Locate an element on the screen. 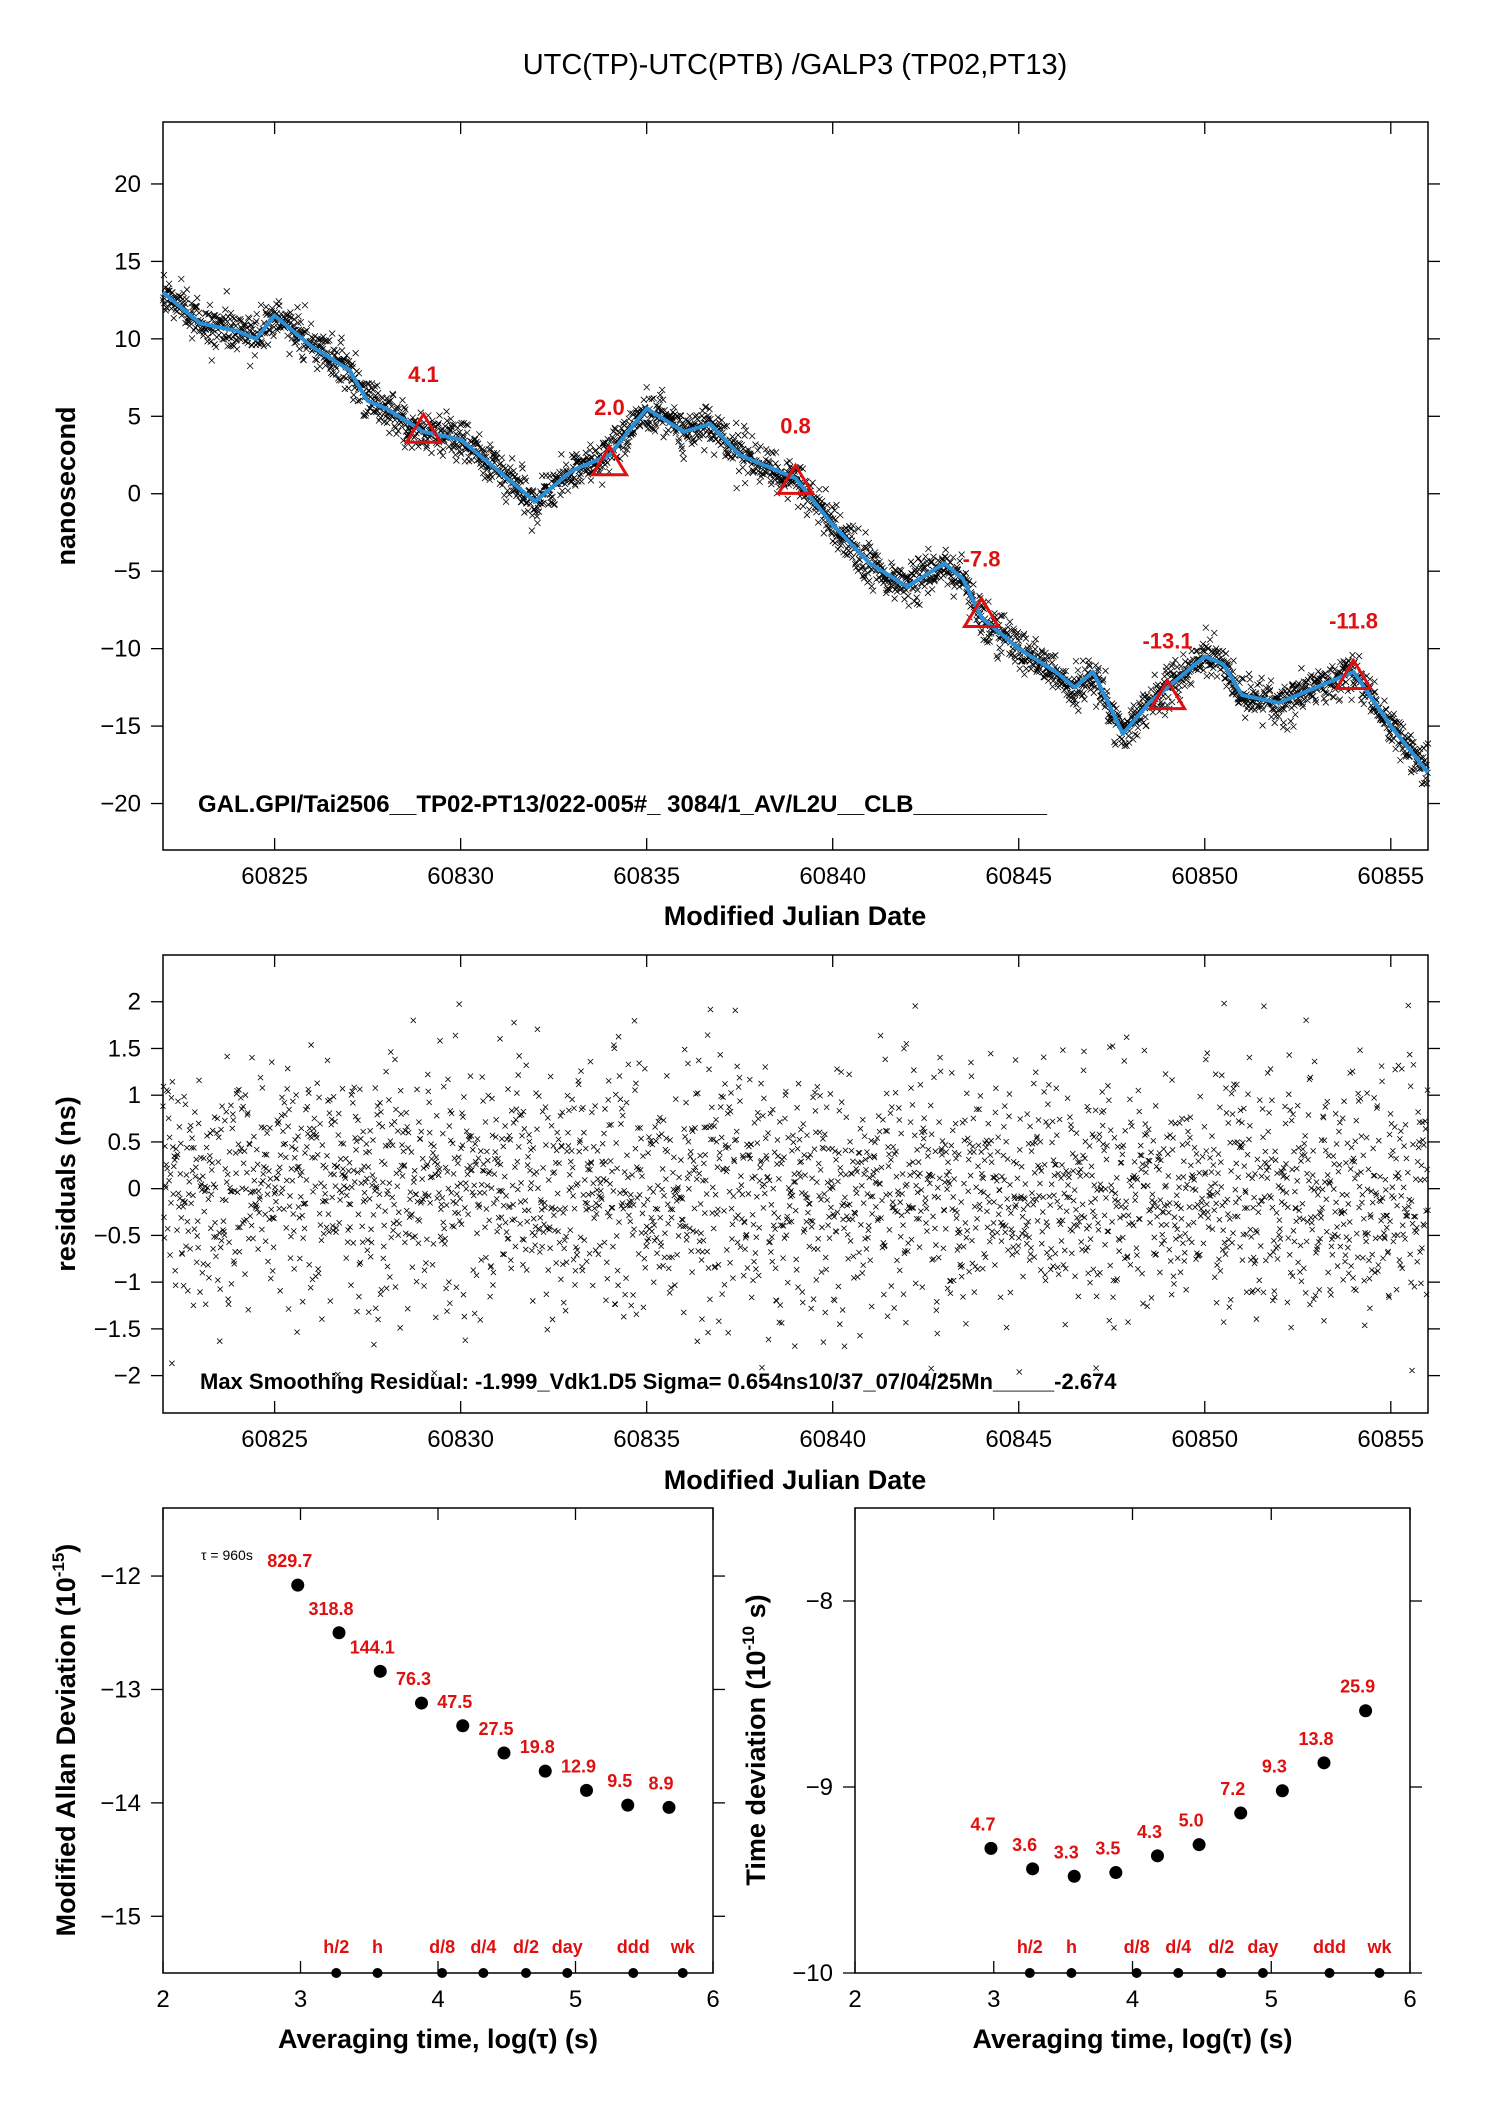  x-tick-label: 60830 is located at coordinates (460, 1439).